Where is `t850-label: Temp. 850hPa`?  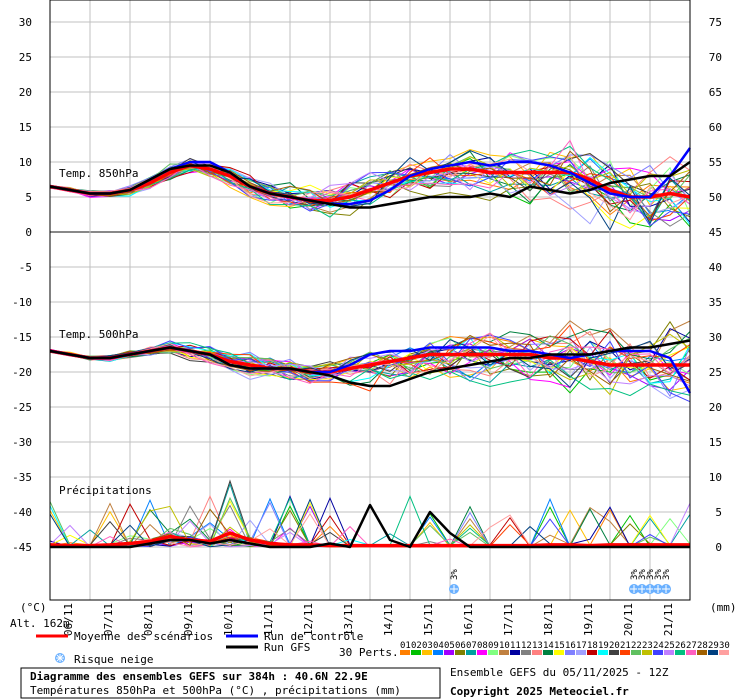 t850-label: Temp. 850hPa is located at coordinates (98, 173).